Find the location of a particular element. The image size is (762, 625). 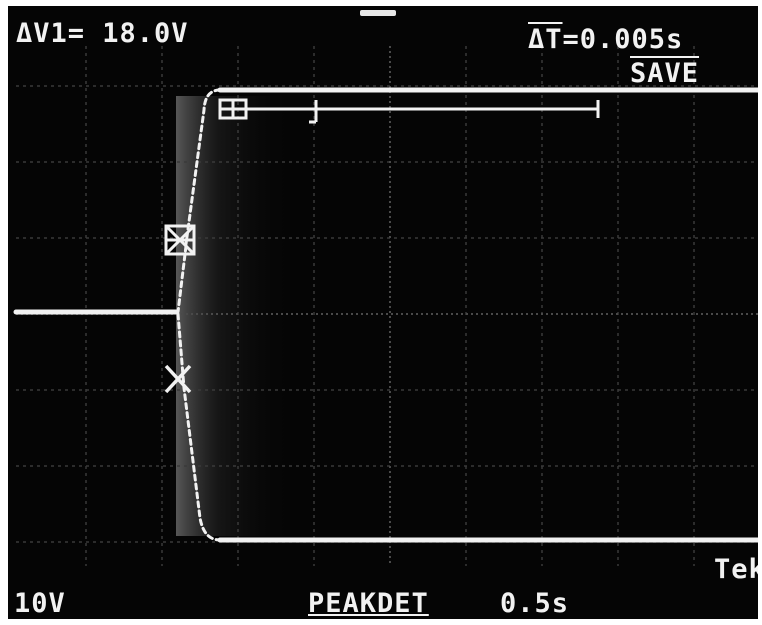

delta-t-readout: ΔT=0.005s is located at coordinates (605, 39).